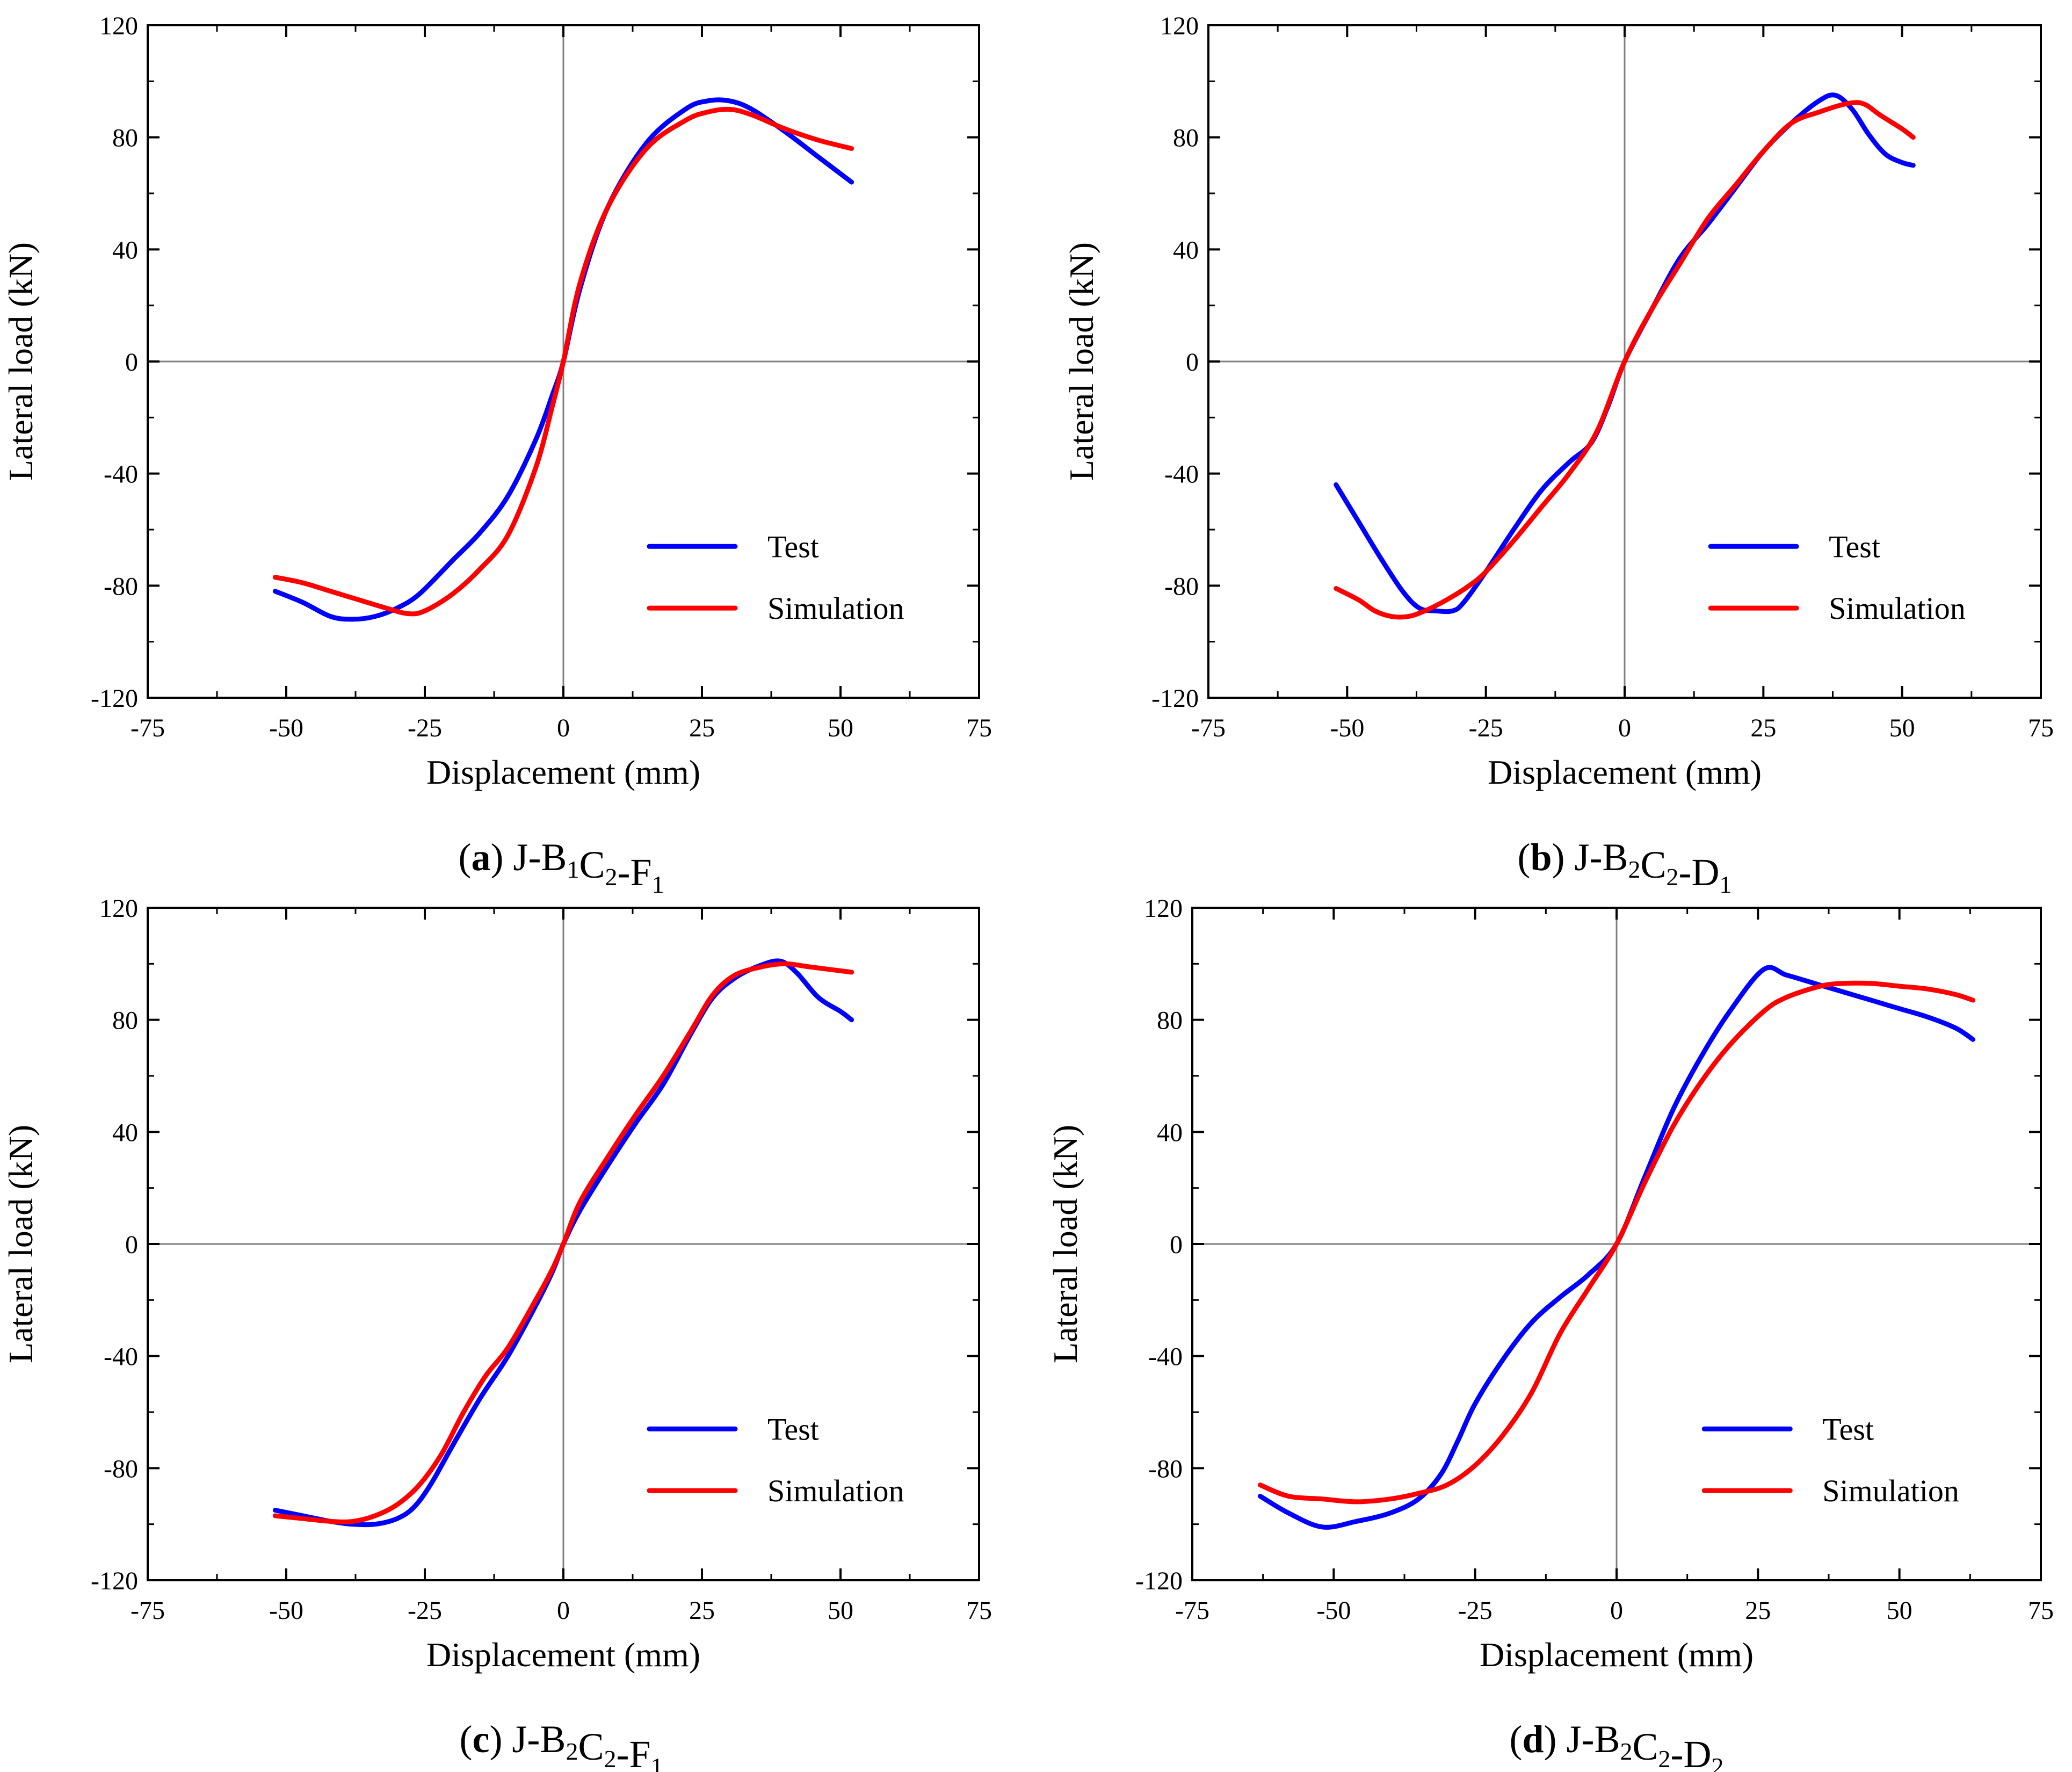  I want to click on panel-caption: (d) J-B2C2-D2, so click(1616, 1745).